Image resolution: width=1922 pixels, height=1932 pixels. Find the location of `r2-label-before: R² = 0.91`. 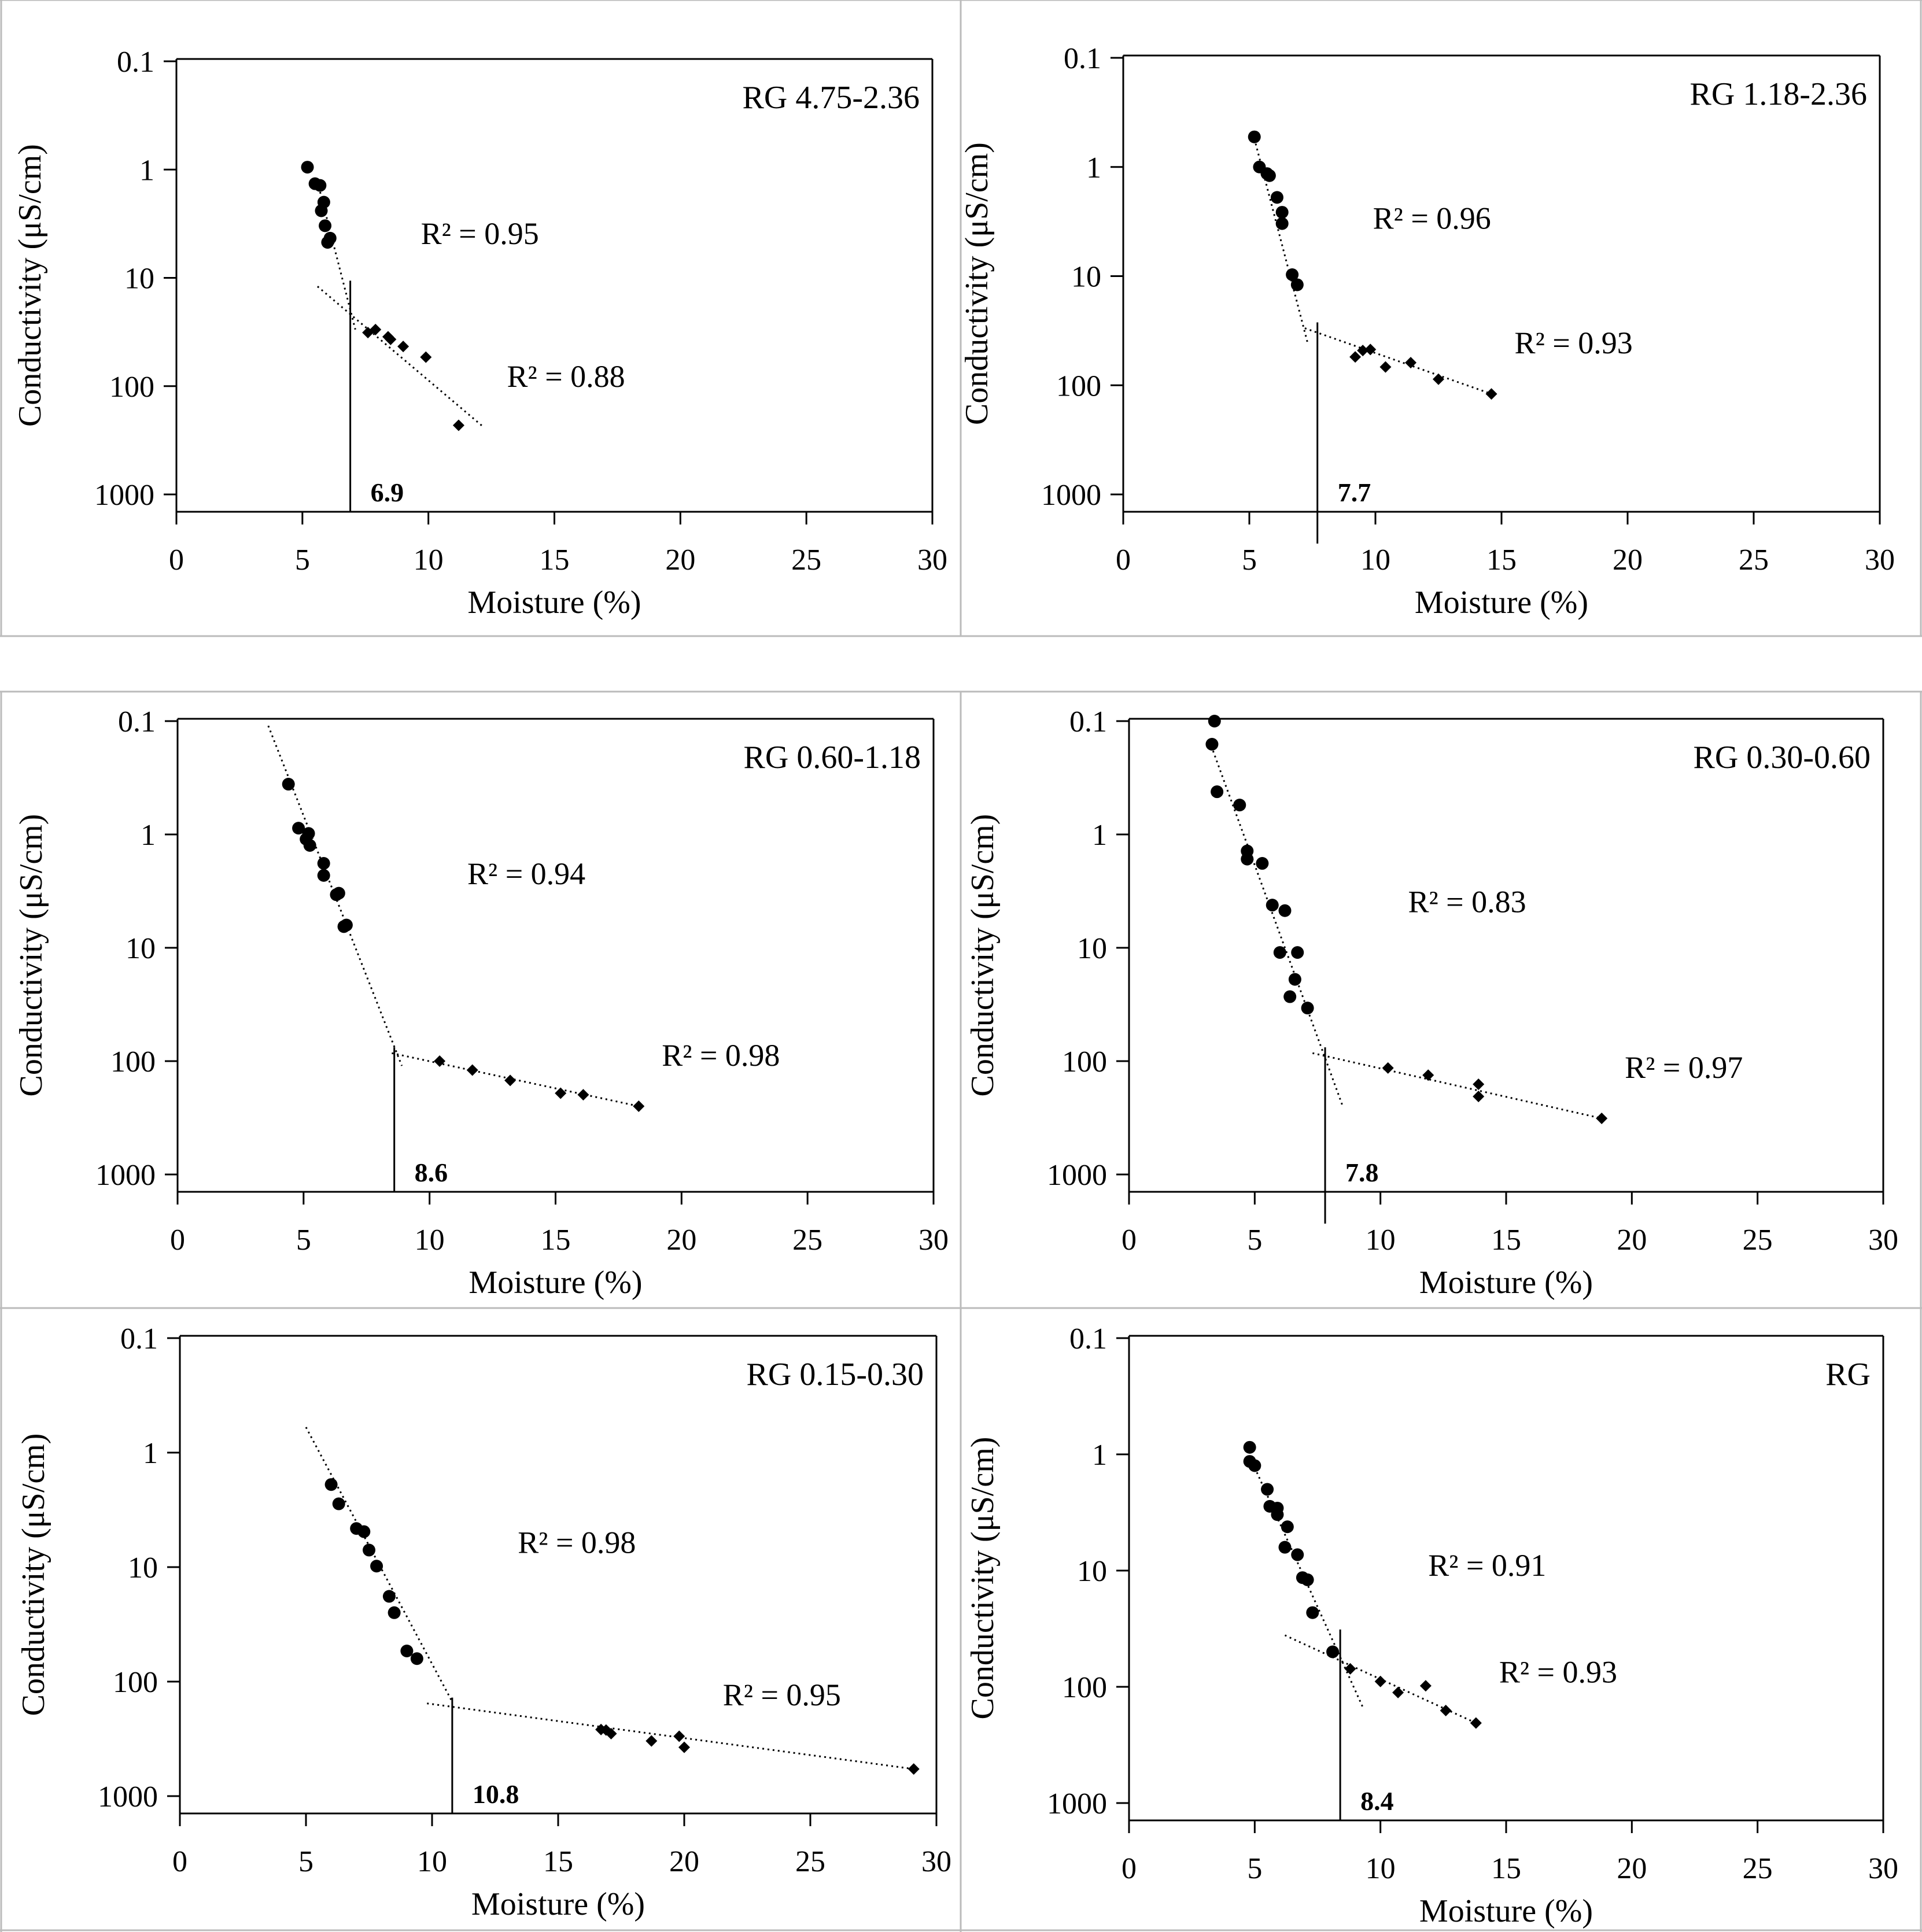

r2-label-before: R² = 0.91 is located at coordinates (1487, 1566).